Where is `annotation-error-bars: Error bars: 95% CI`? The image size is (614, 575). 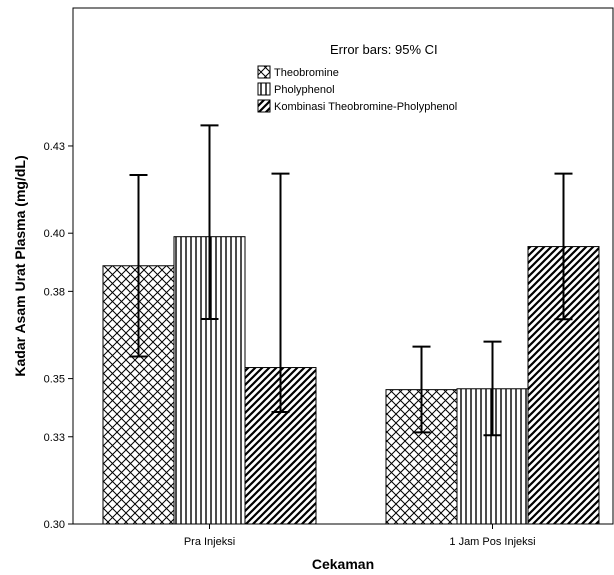
annotation-error-bars: Error bars: 95% CI is located at coordinates (384, 49).